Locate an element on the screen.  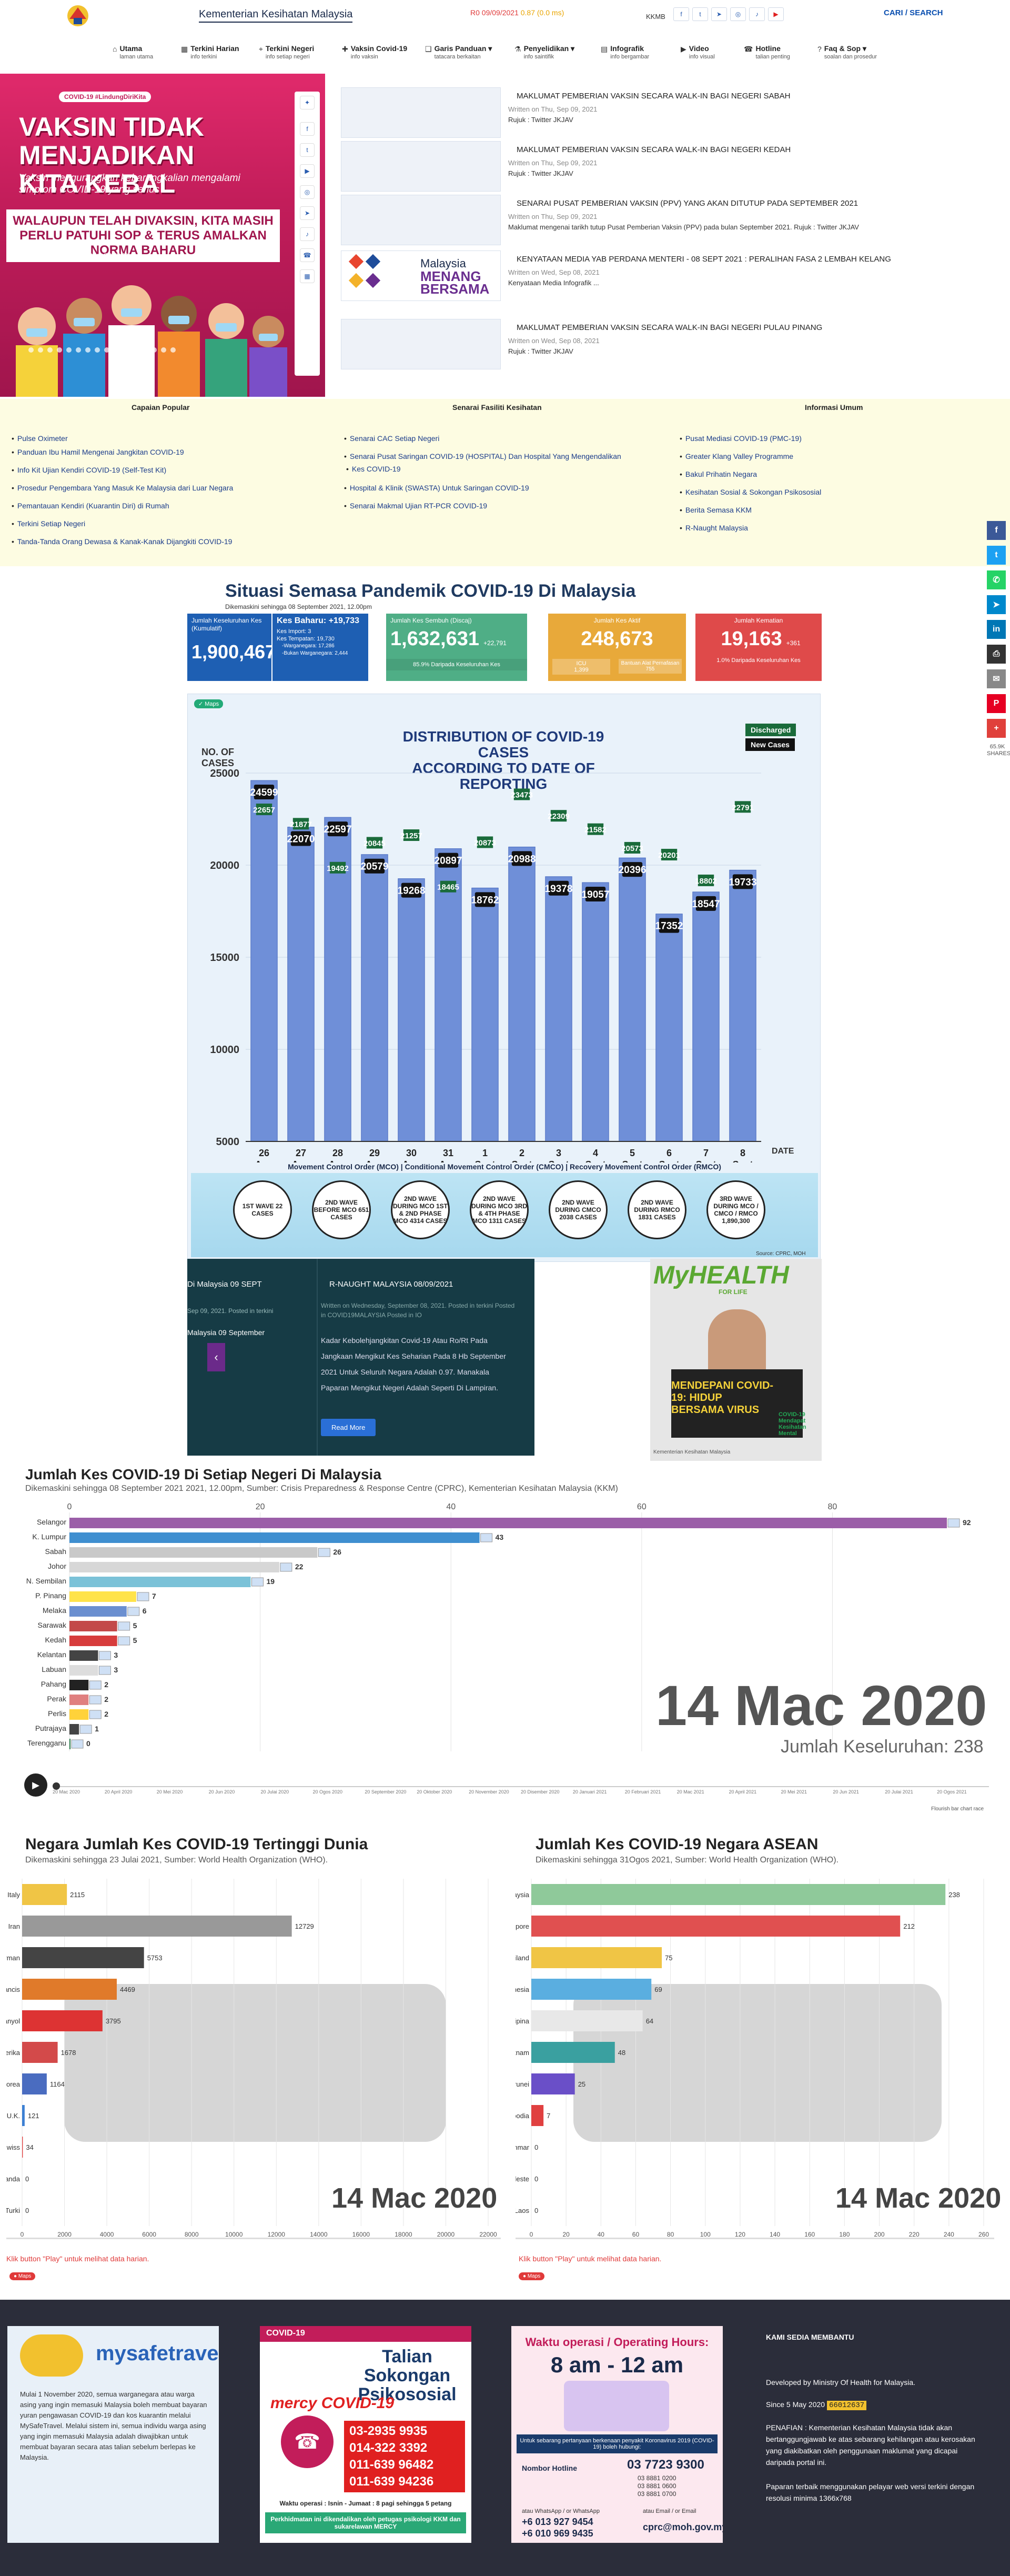
link-item: Terkini Setiap Negeri is located at coordinates (48, 523).